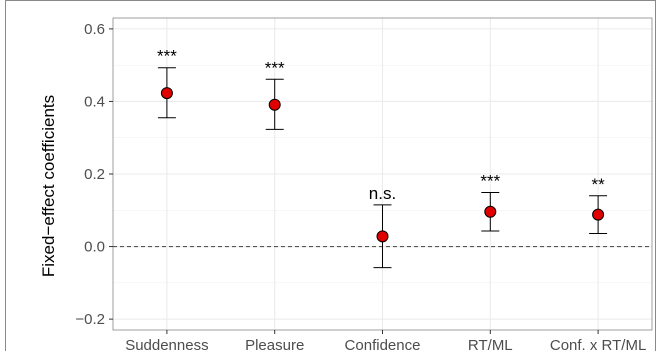 The width and height of the screenshot is (657, 352). What do you see at coordinates (382, 226) in the screenshot?
I see `data-point-group: n.s.` at bounding box center [382, 226].